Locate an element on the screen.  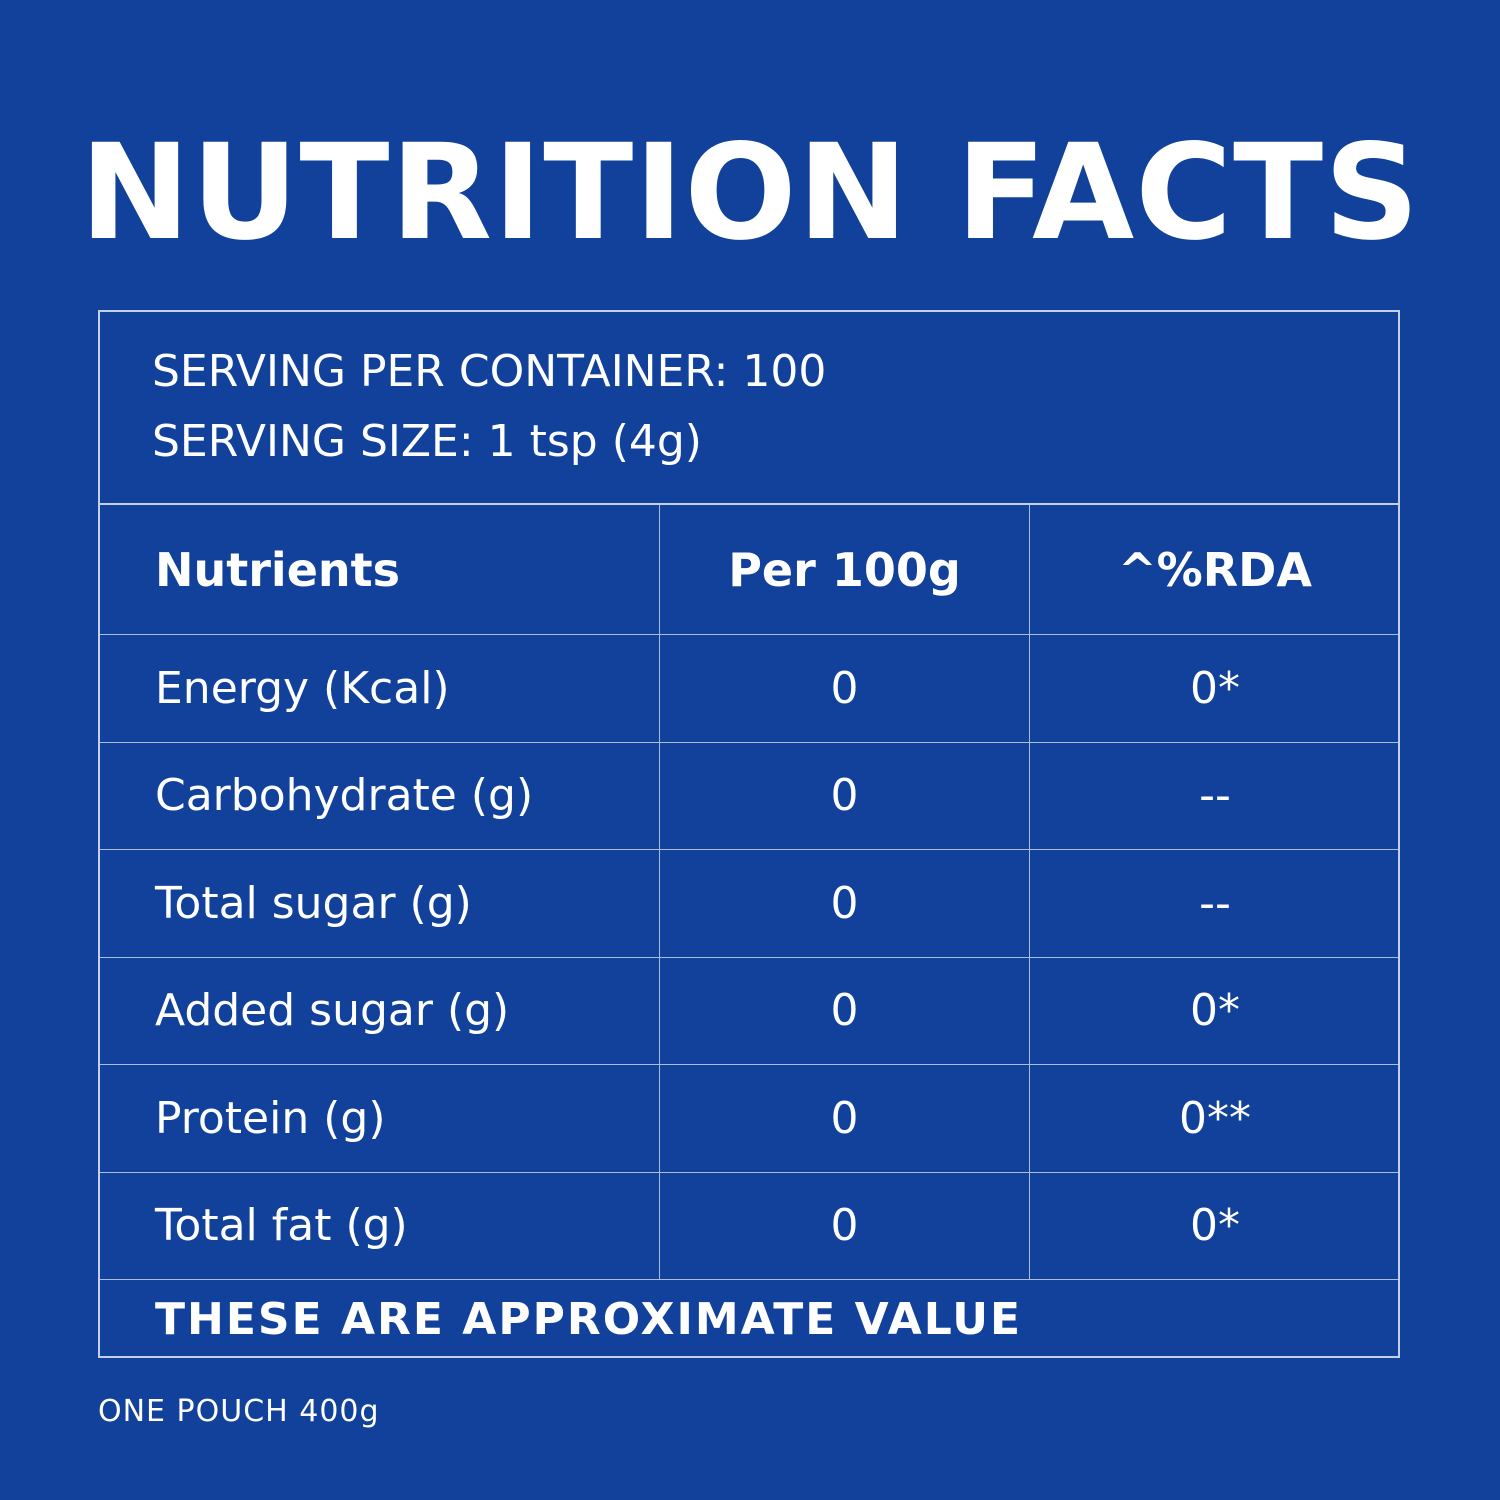
header-rda: ^%RDA is located at coordinates (1215, 569).